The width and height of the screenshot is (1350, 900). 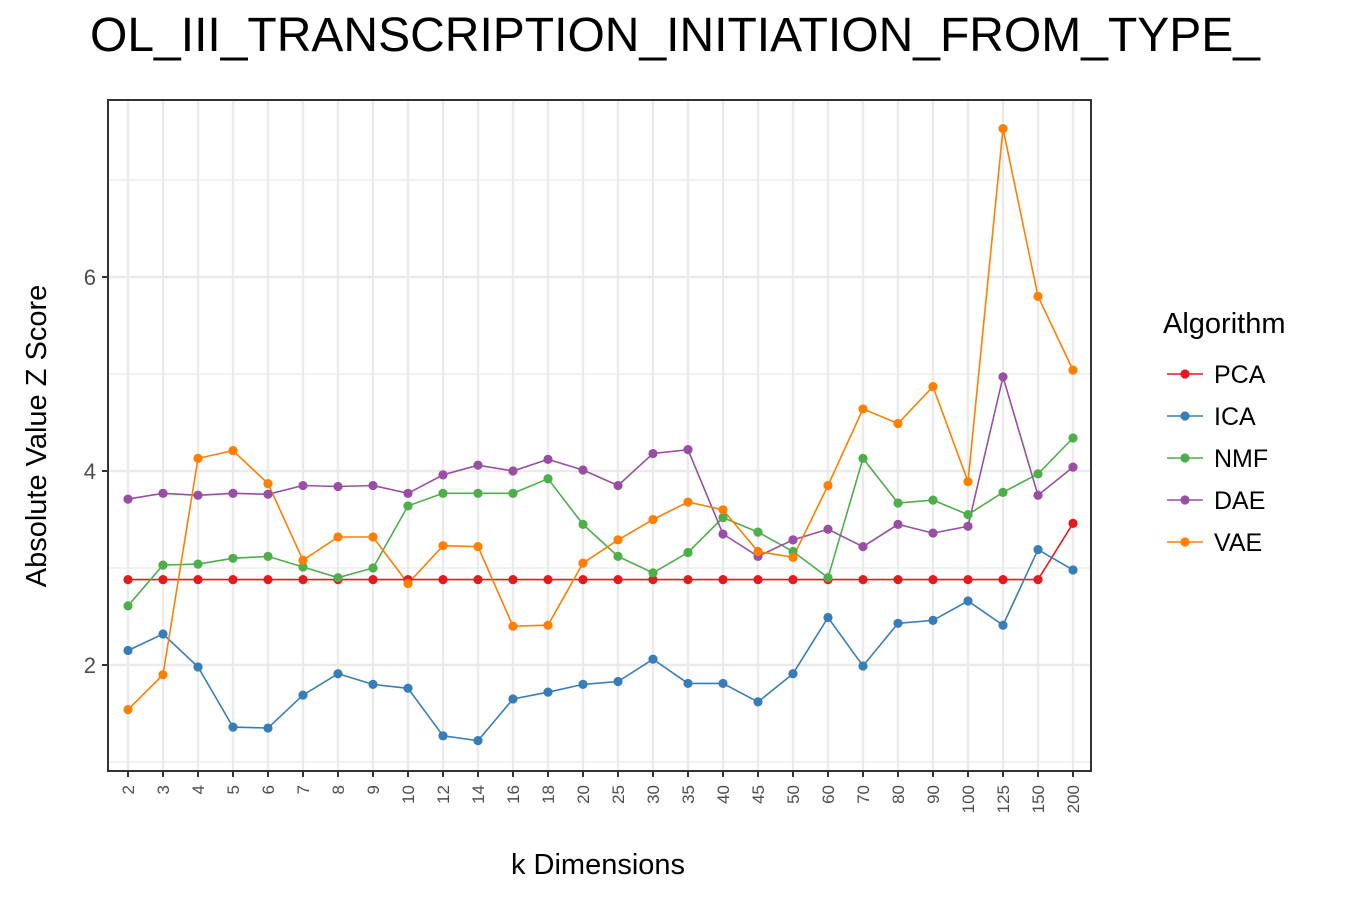 I want to click on x-tick-label: 100, so click(x=968, y=799).